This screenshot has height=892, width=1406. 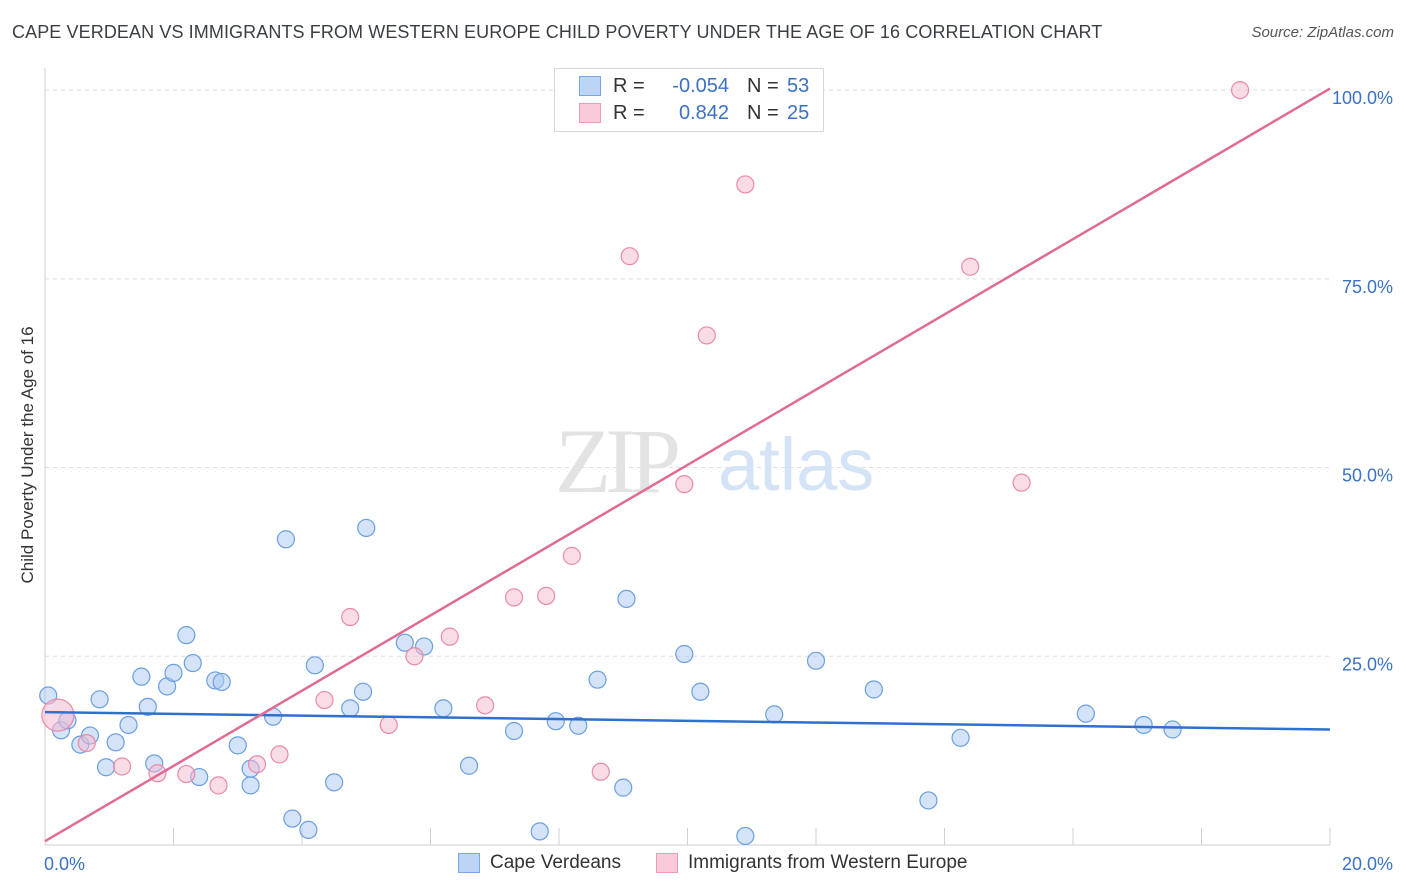 What do you see at coordinates (700, 85) in the screenshot?
I see `legend-r-value: -0.054` at bounding box center [700, 85].